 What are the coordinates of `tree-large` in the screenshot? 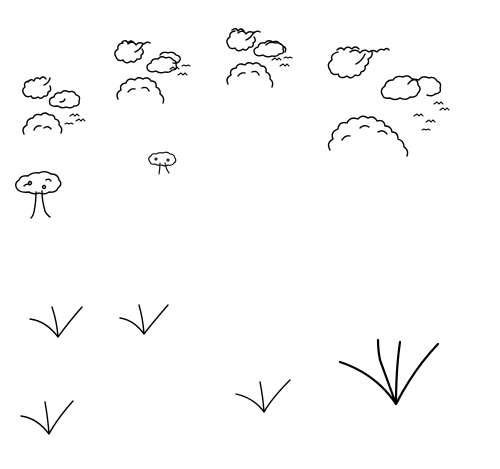 It's located at (38, 195).